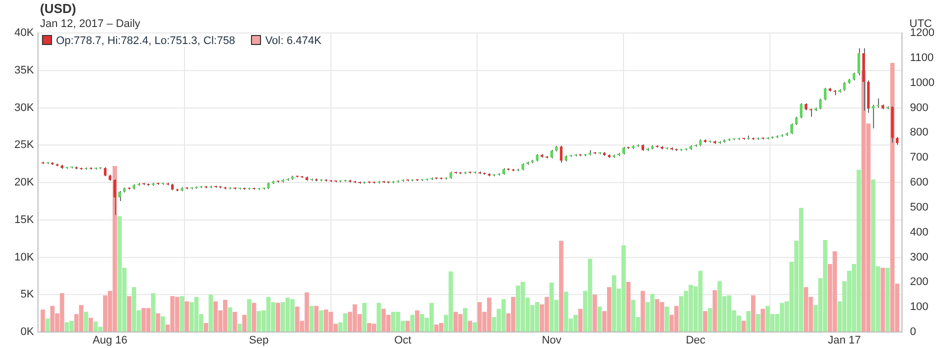  What do you see at coordinates (844, 340) in the screenshot?
I see `x-tick-label: Jan 17` at bounding box center [844, 340].